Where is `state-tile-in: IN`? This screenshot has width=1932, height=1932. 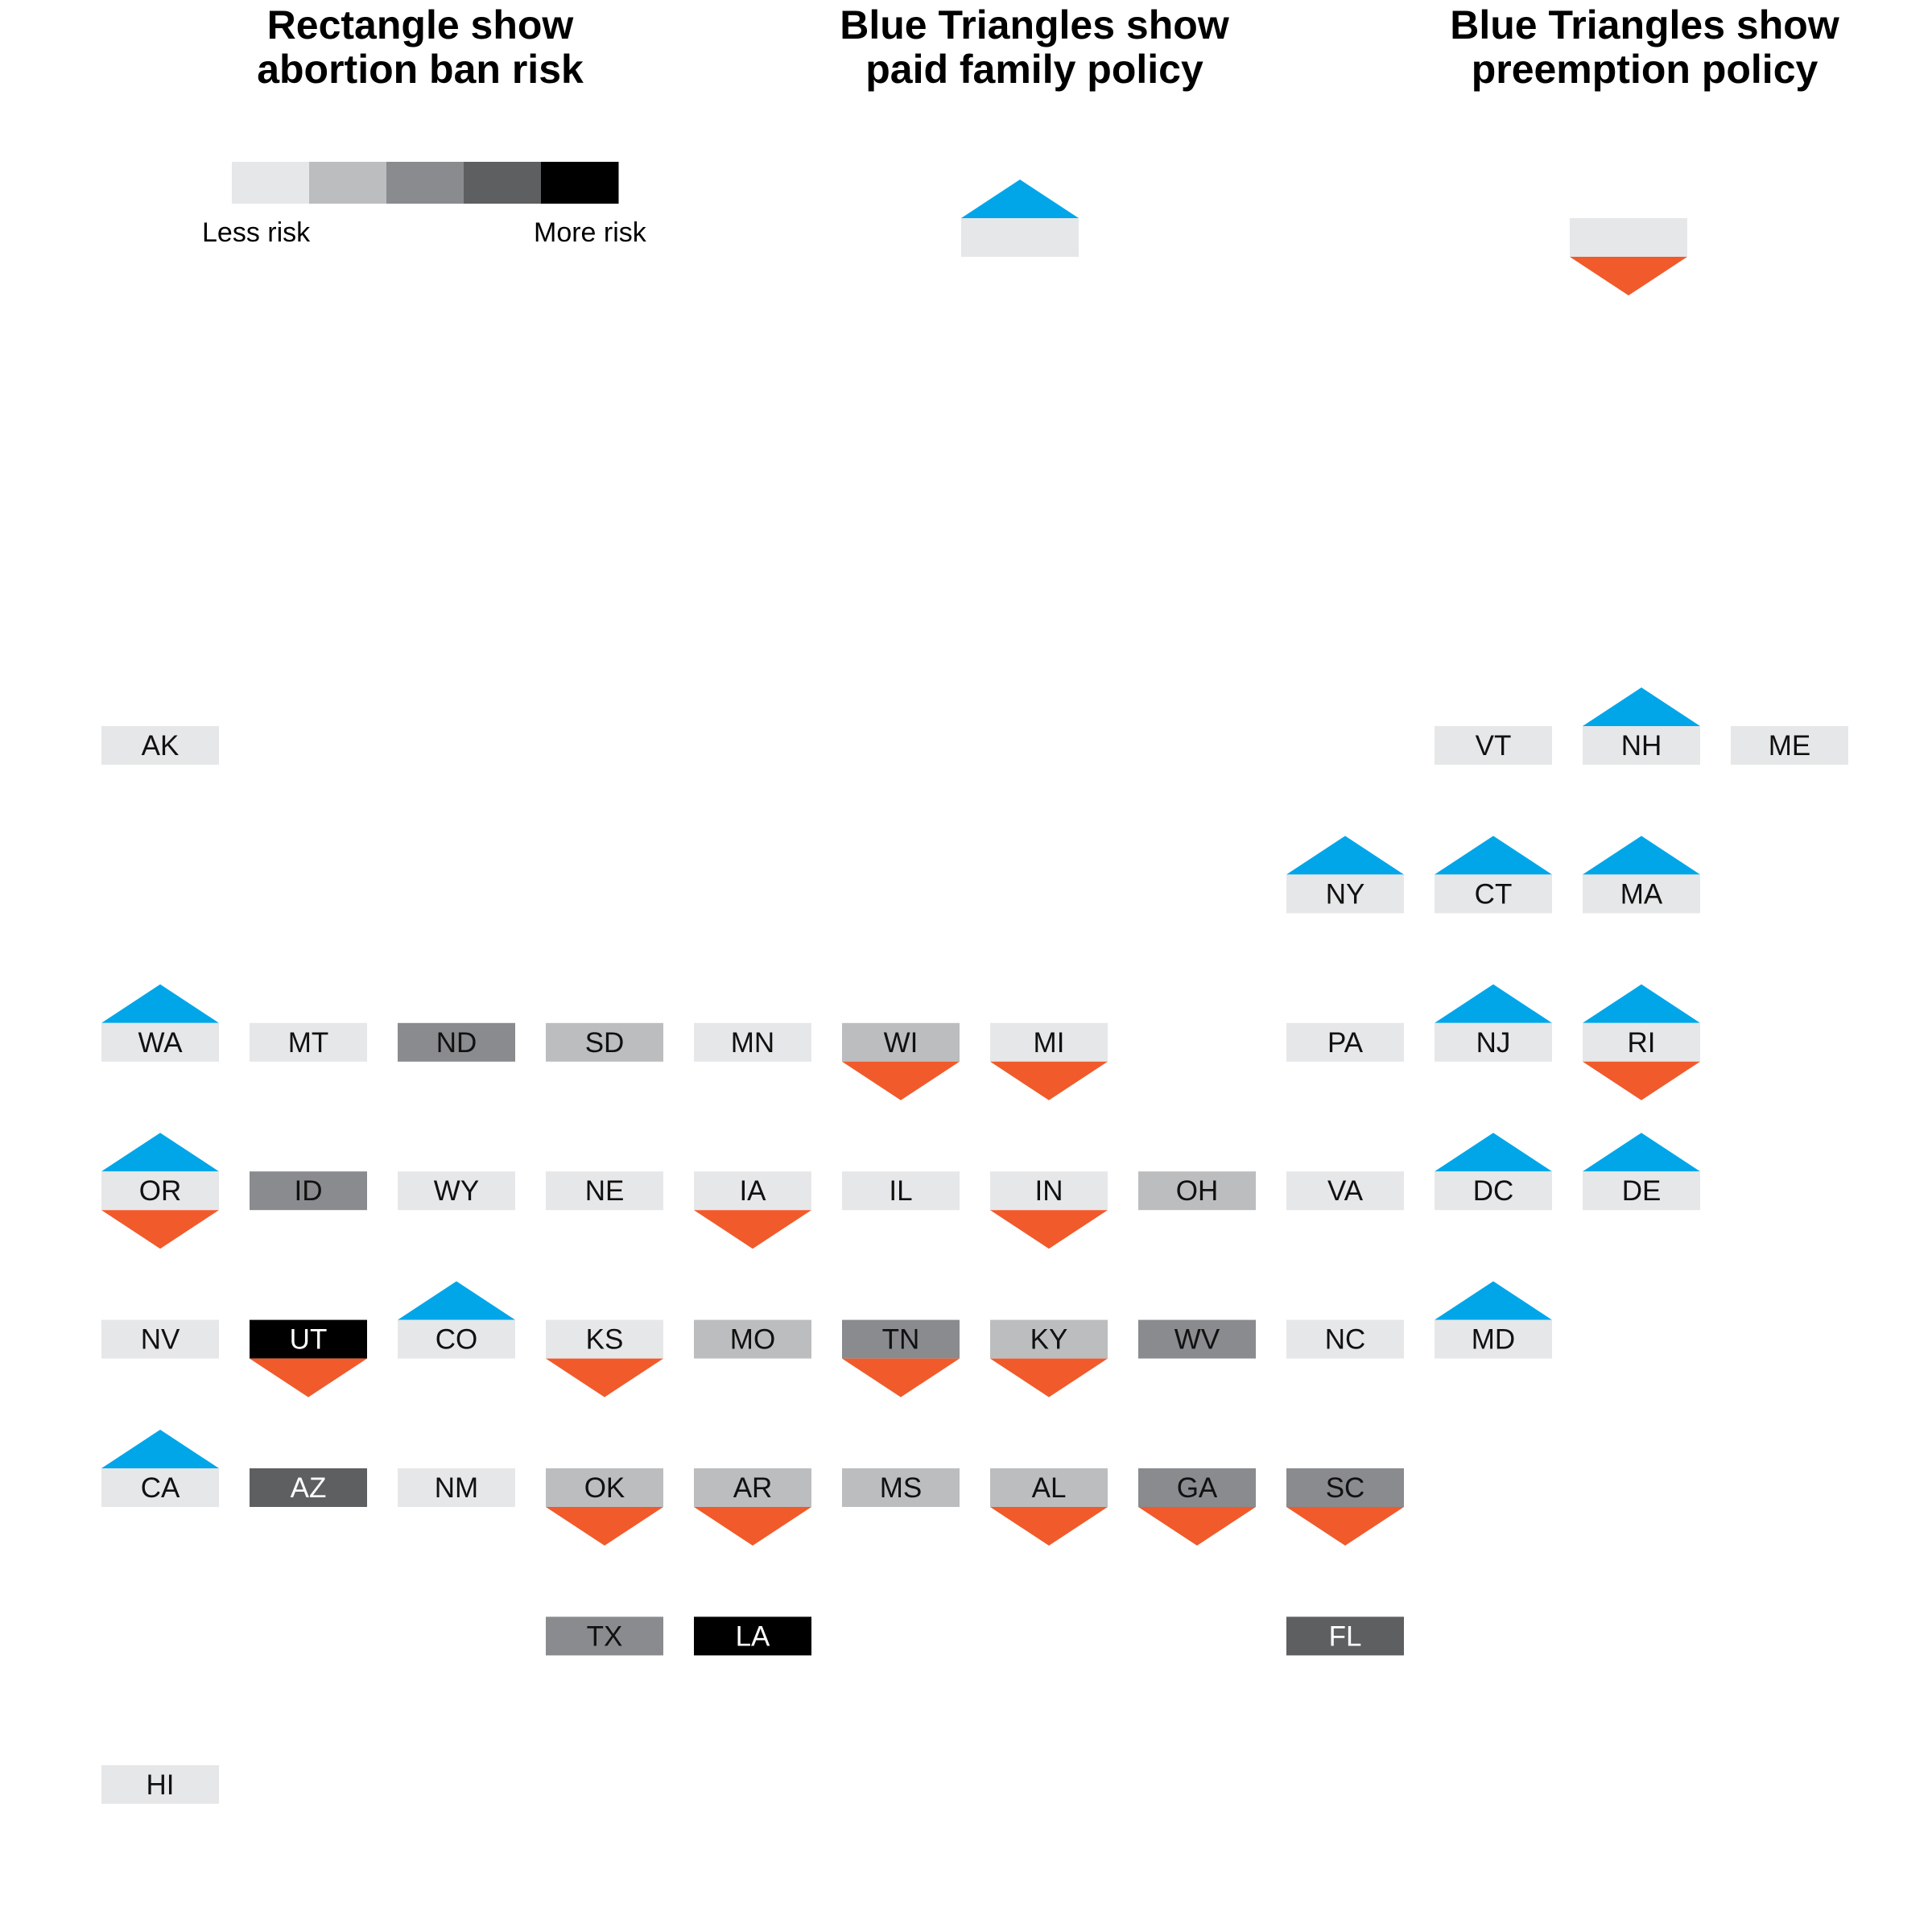 state-tile-in: IN is located at coordinates (1049, 1210).